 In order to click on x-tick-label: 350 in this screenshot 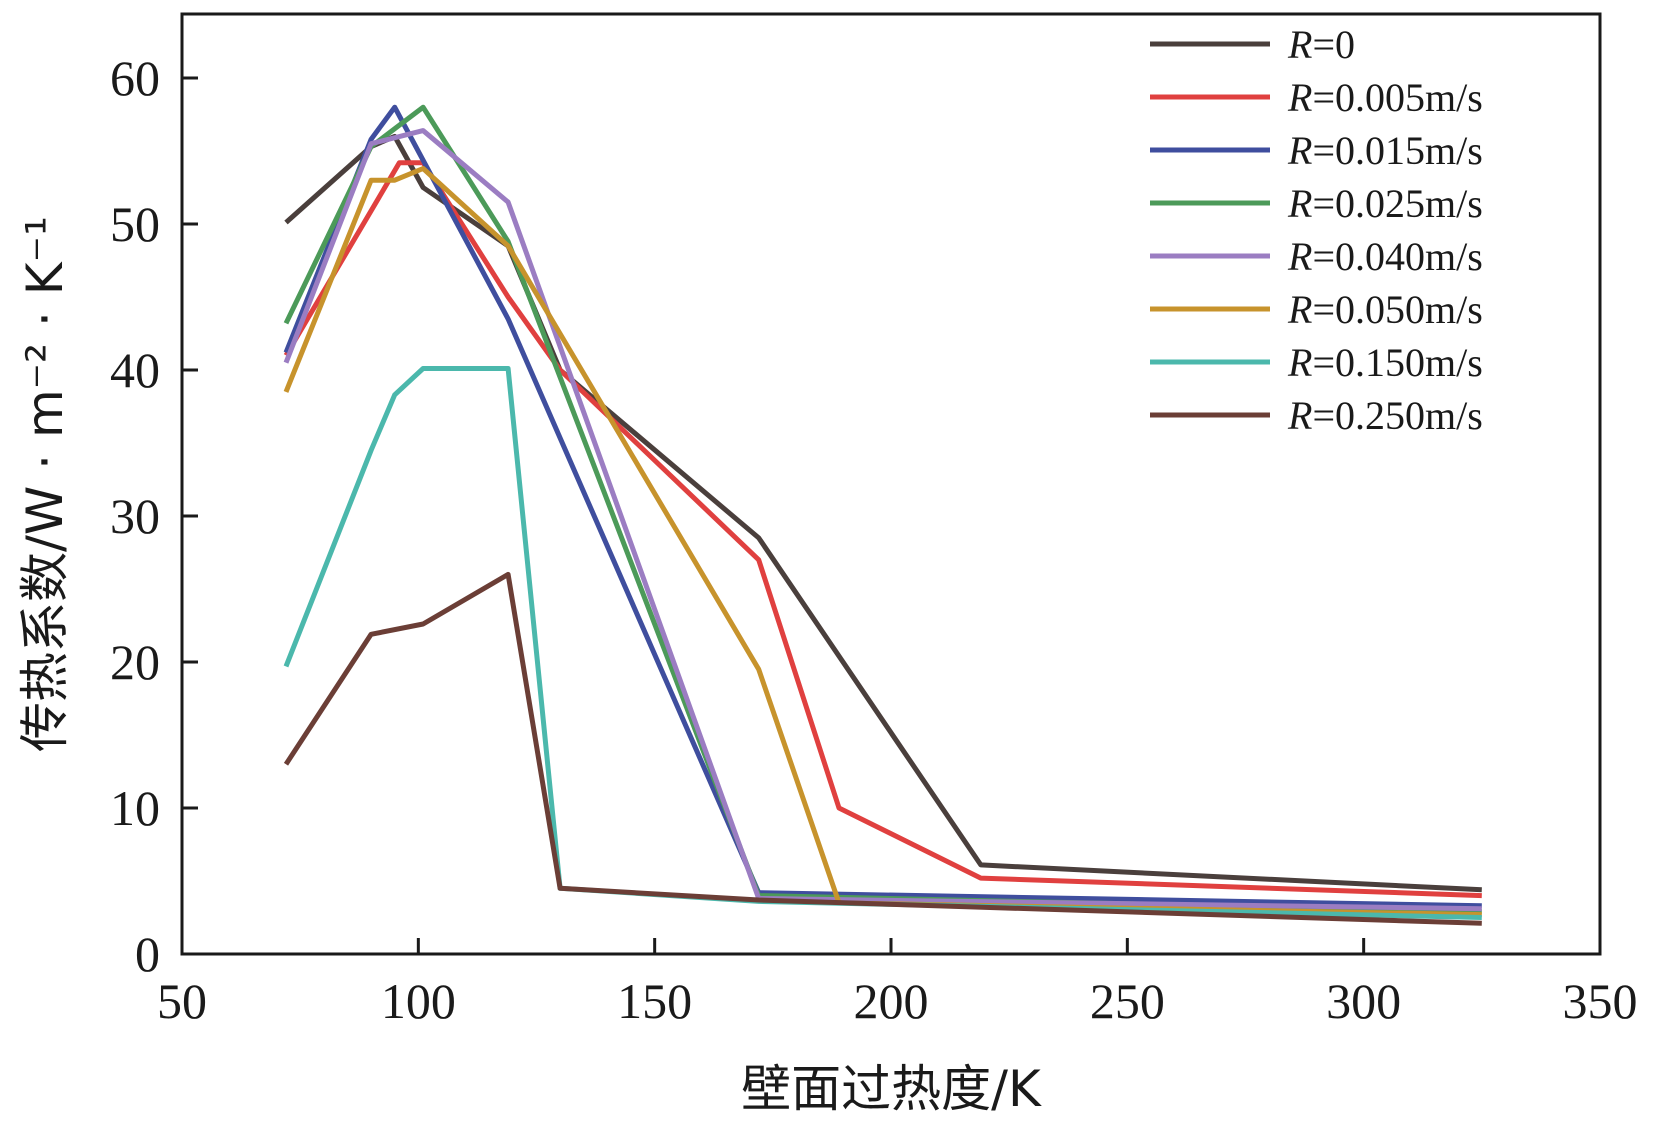, I will do `click(1600, 1001)`.